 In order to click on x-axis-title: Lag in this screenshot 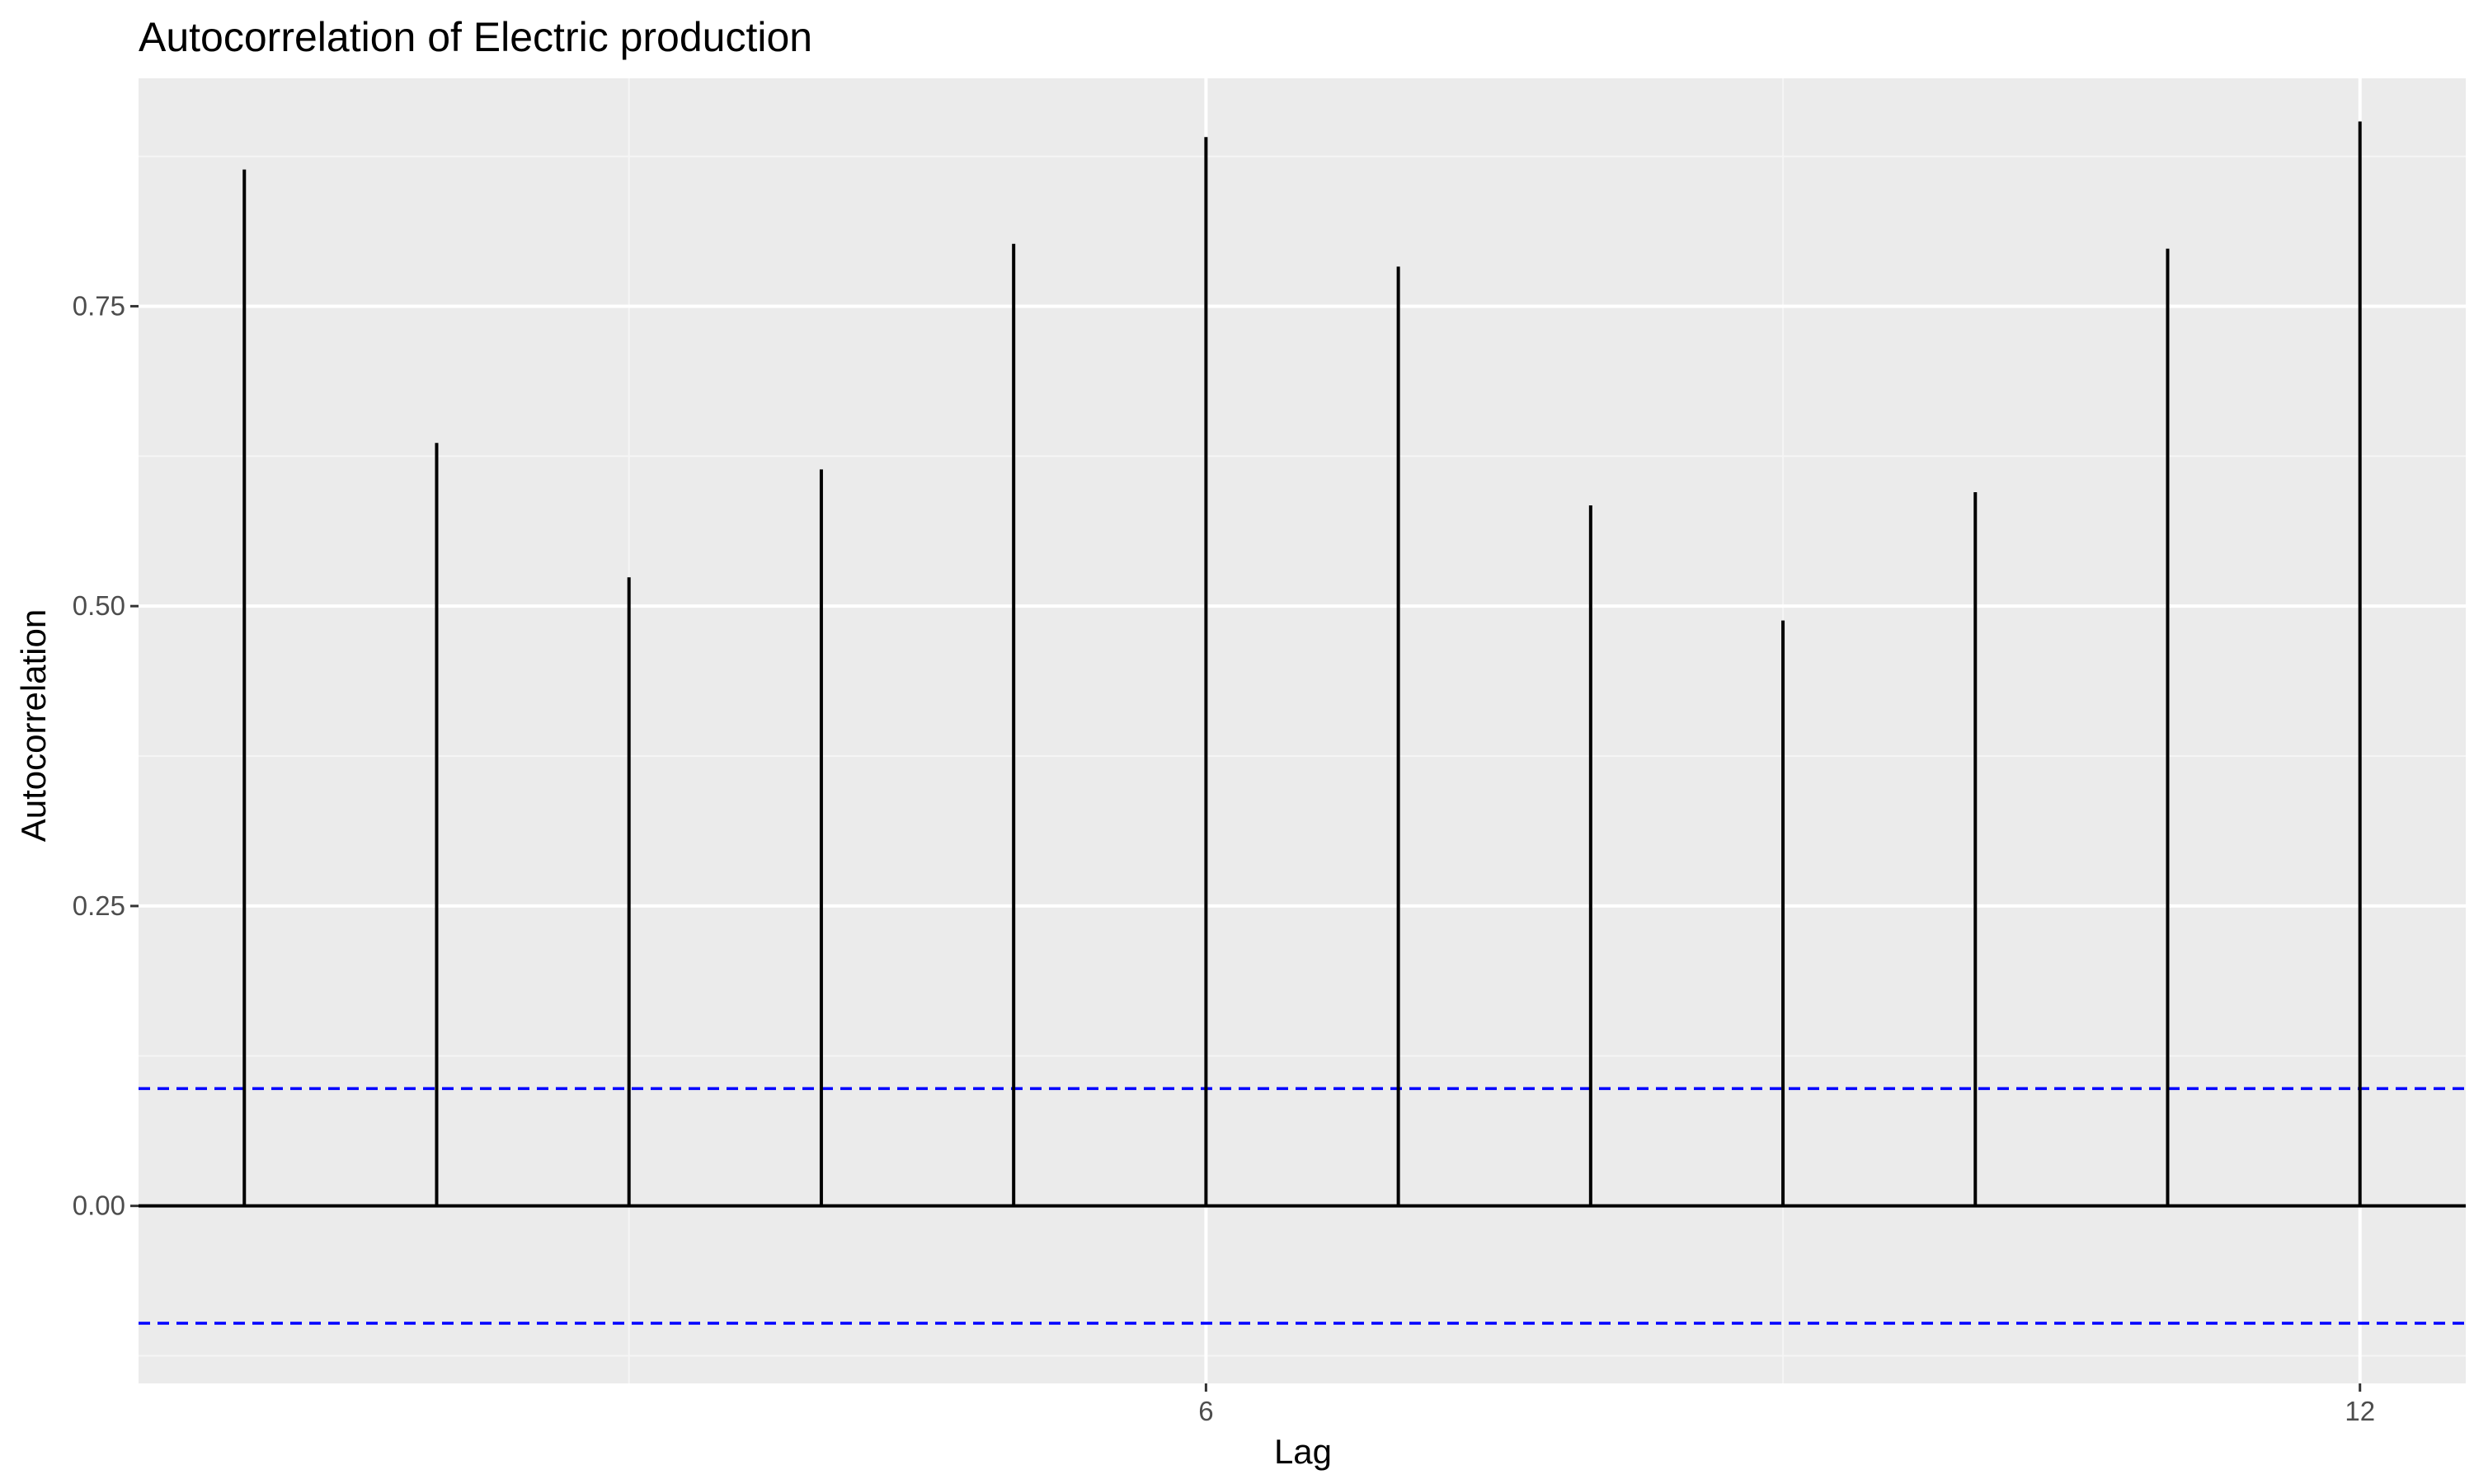, I will do `click(1303, 1452)`.